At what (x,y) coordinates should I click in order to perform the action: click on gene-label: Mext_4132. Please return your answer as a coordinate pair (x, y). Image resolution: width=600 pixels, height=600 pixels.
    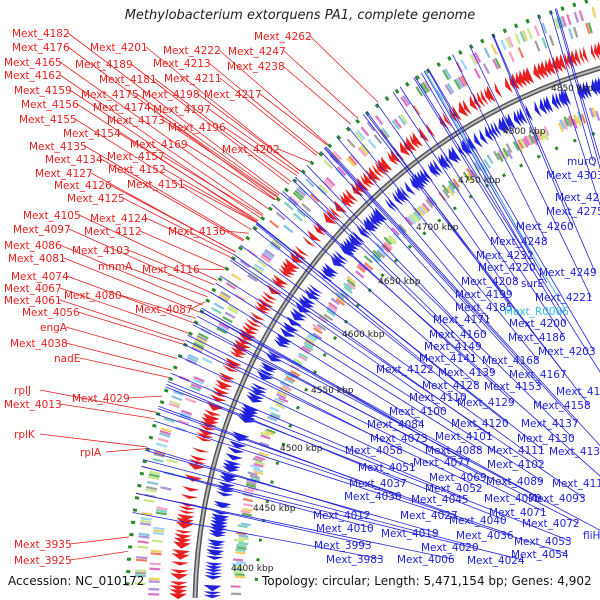
    Looking at the image, I should click on (574, 452).